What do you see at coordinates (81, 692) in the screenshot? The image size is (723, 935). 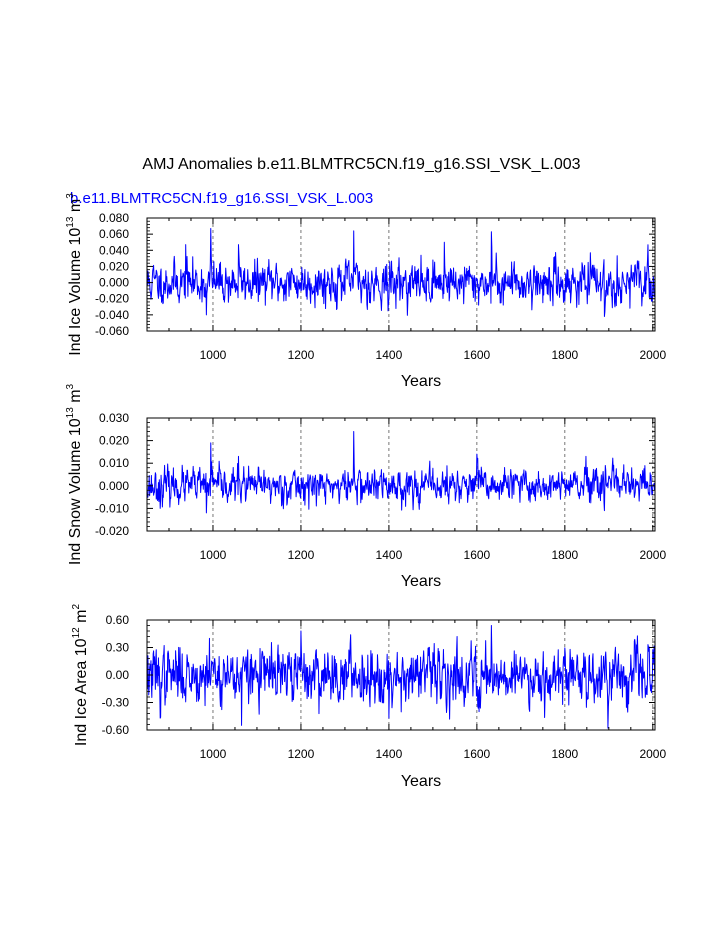 I see `y-axis-label-base: Ind Ice Area 10` at bounding box center [81, 692].